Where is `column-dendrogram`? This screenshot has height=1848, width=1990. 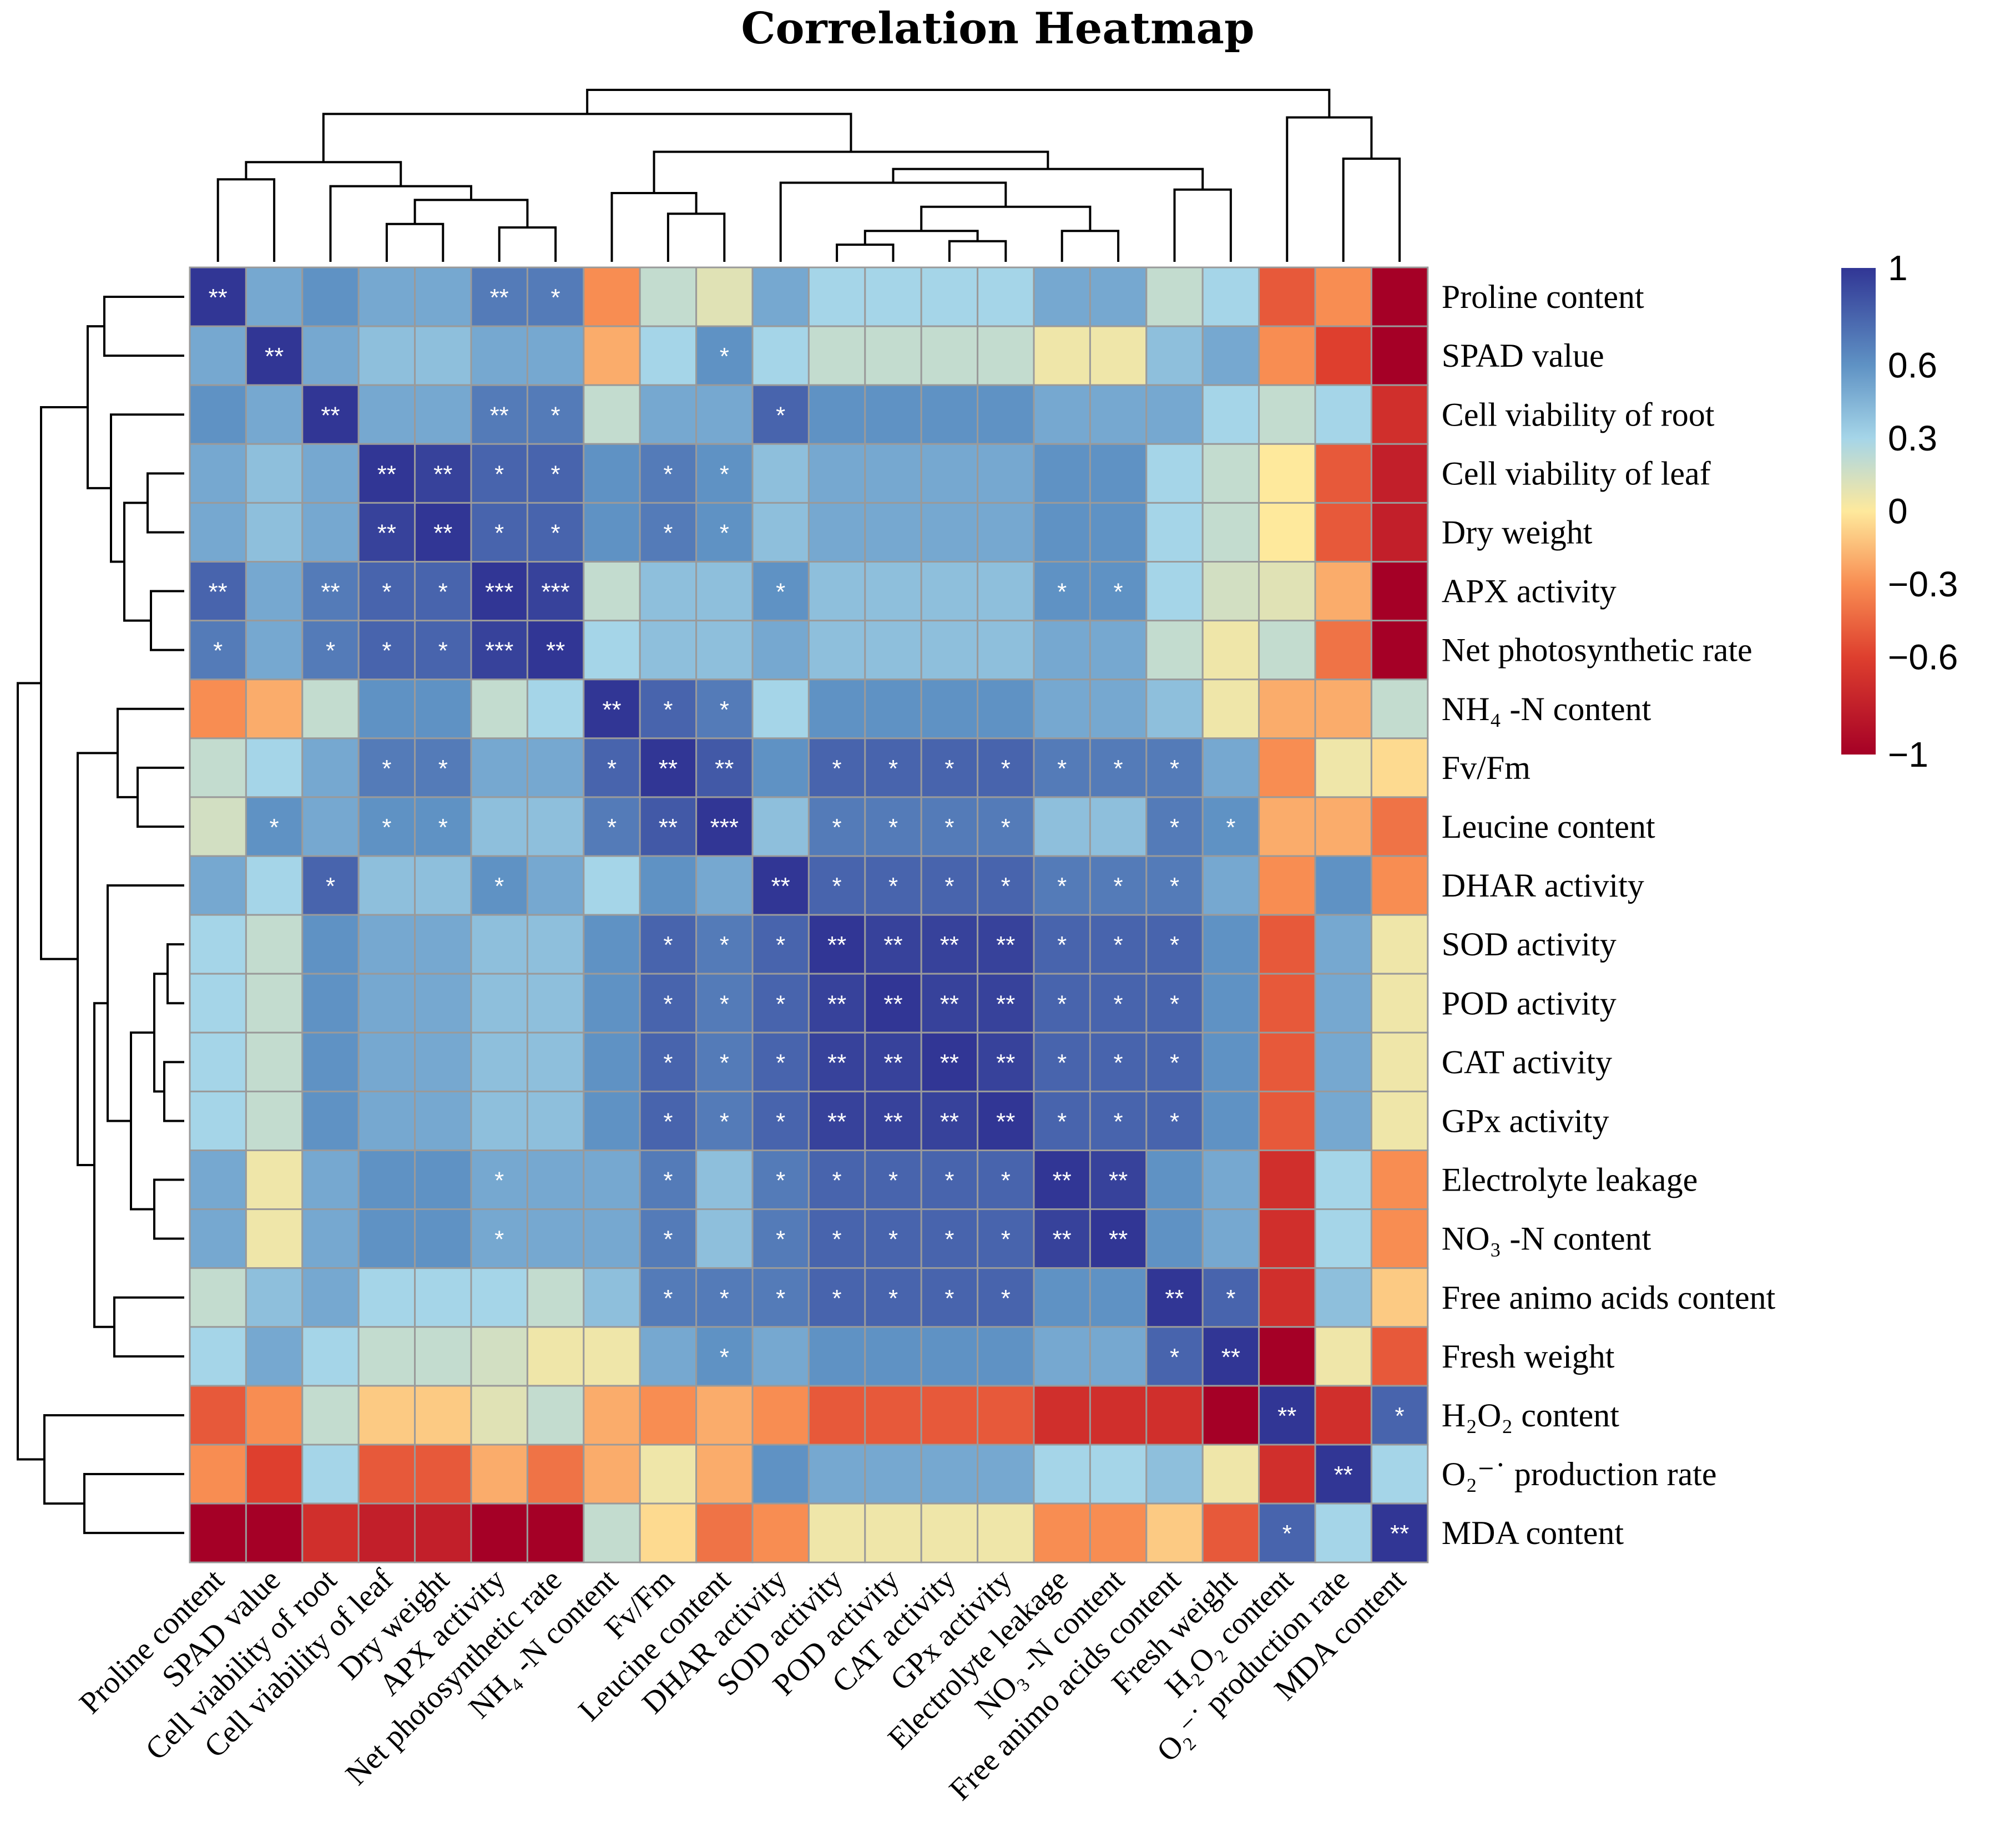
column-dendrogram is located at coordinates (808, 175).